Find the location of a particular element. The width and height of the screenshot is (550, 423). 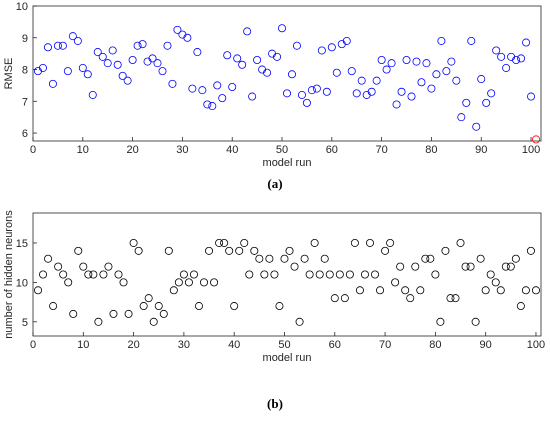

x-tick-label: 40 is located at coordinates (234, 345).